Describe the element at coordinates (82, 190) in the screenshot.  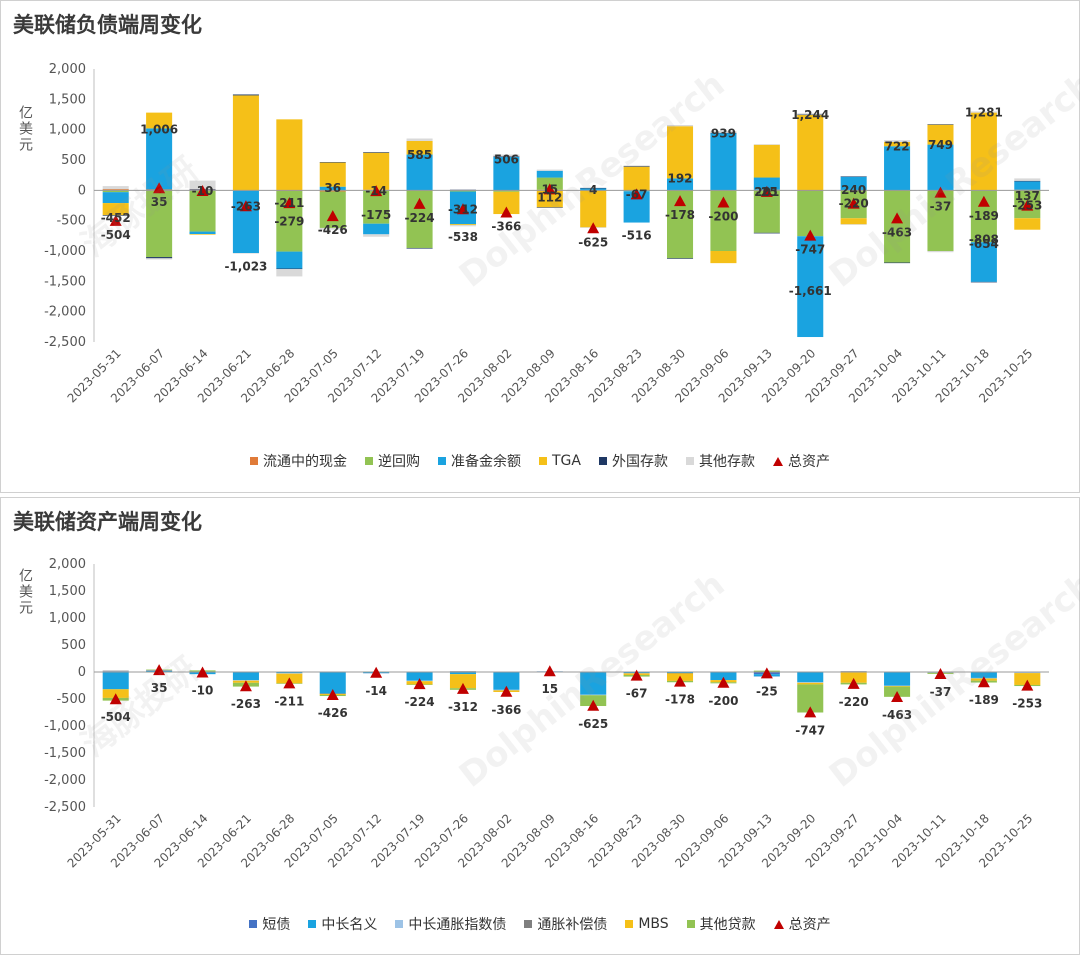
I see `liabilities-y-tick-label: 0` at that location.